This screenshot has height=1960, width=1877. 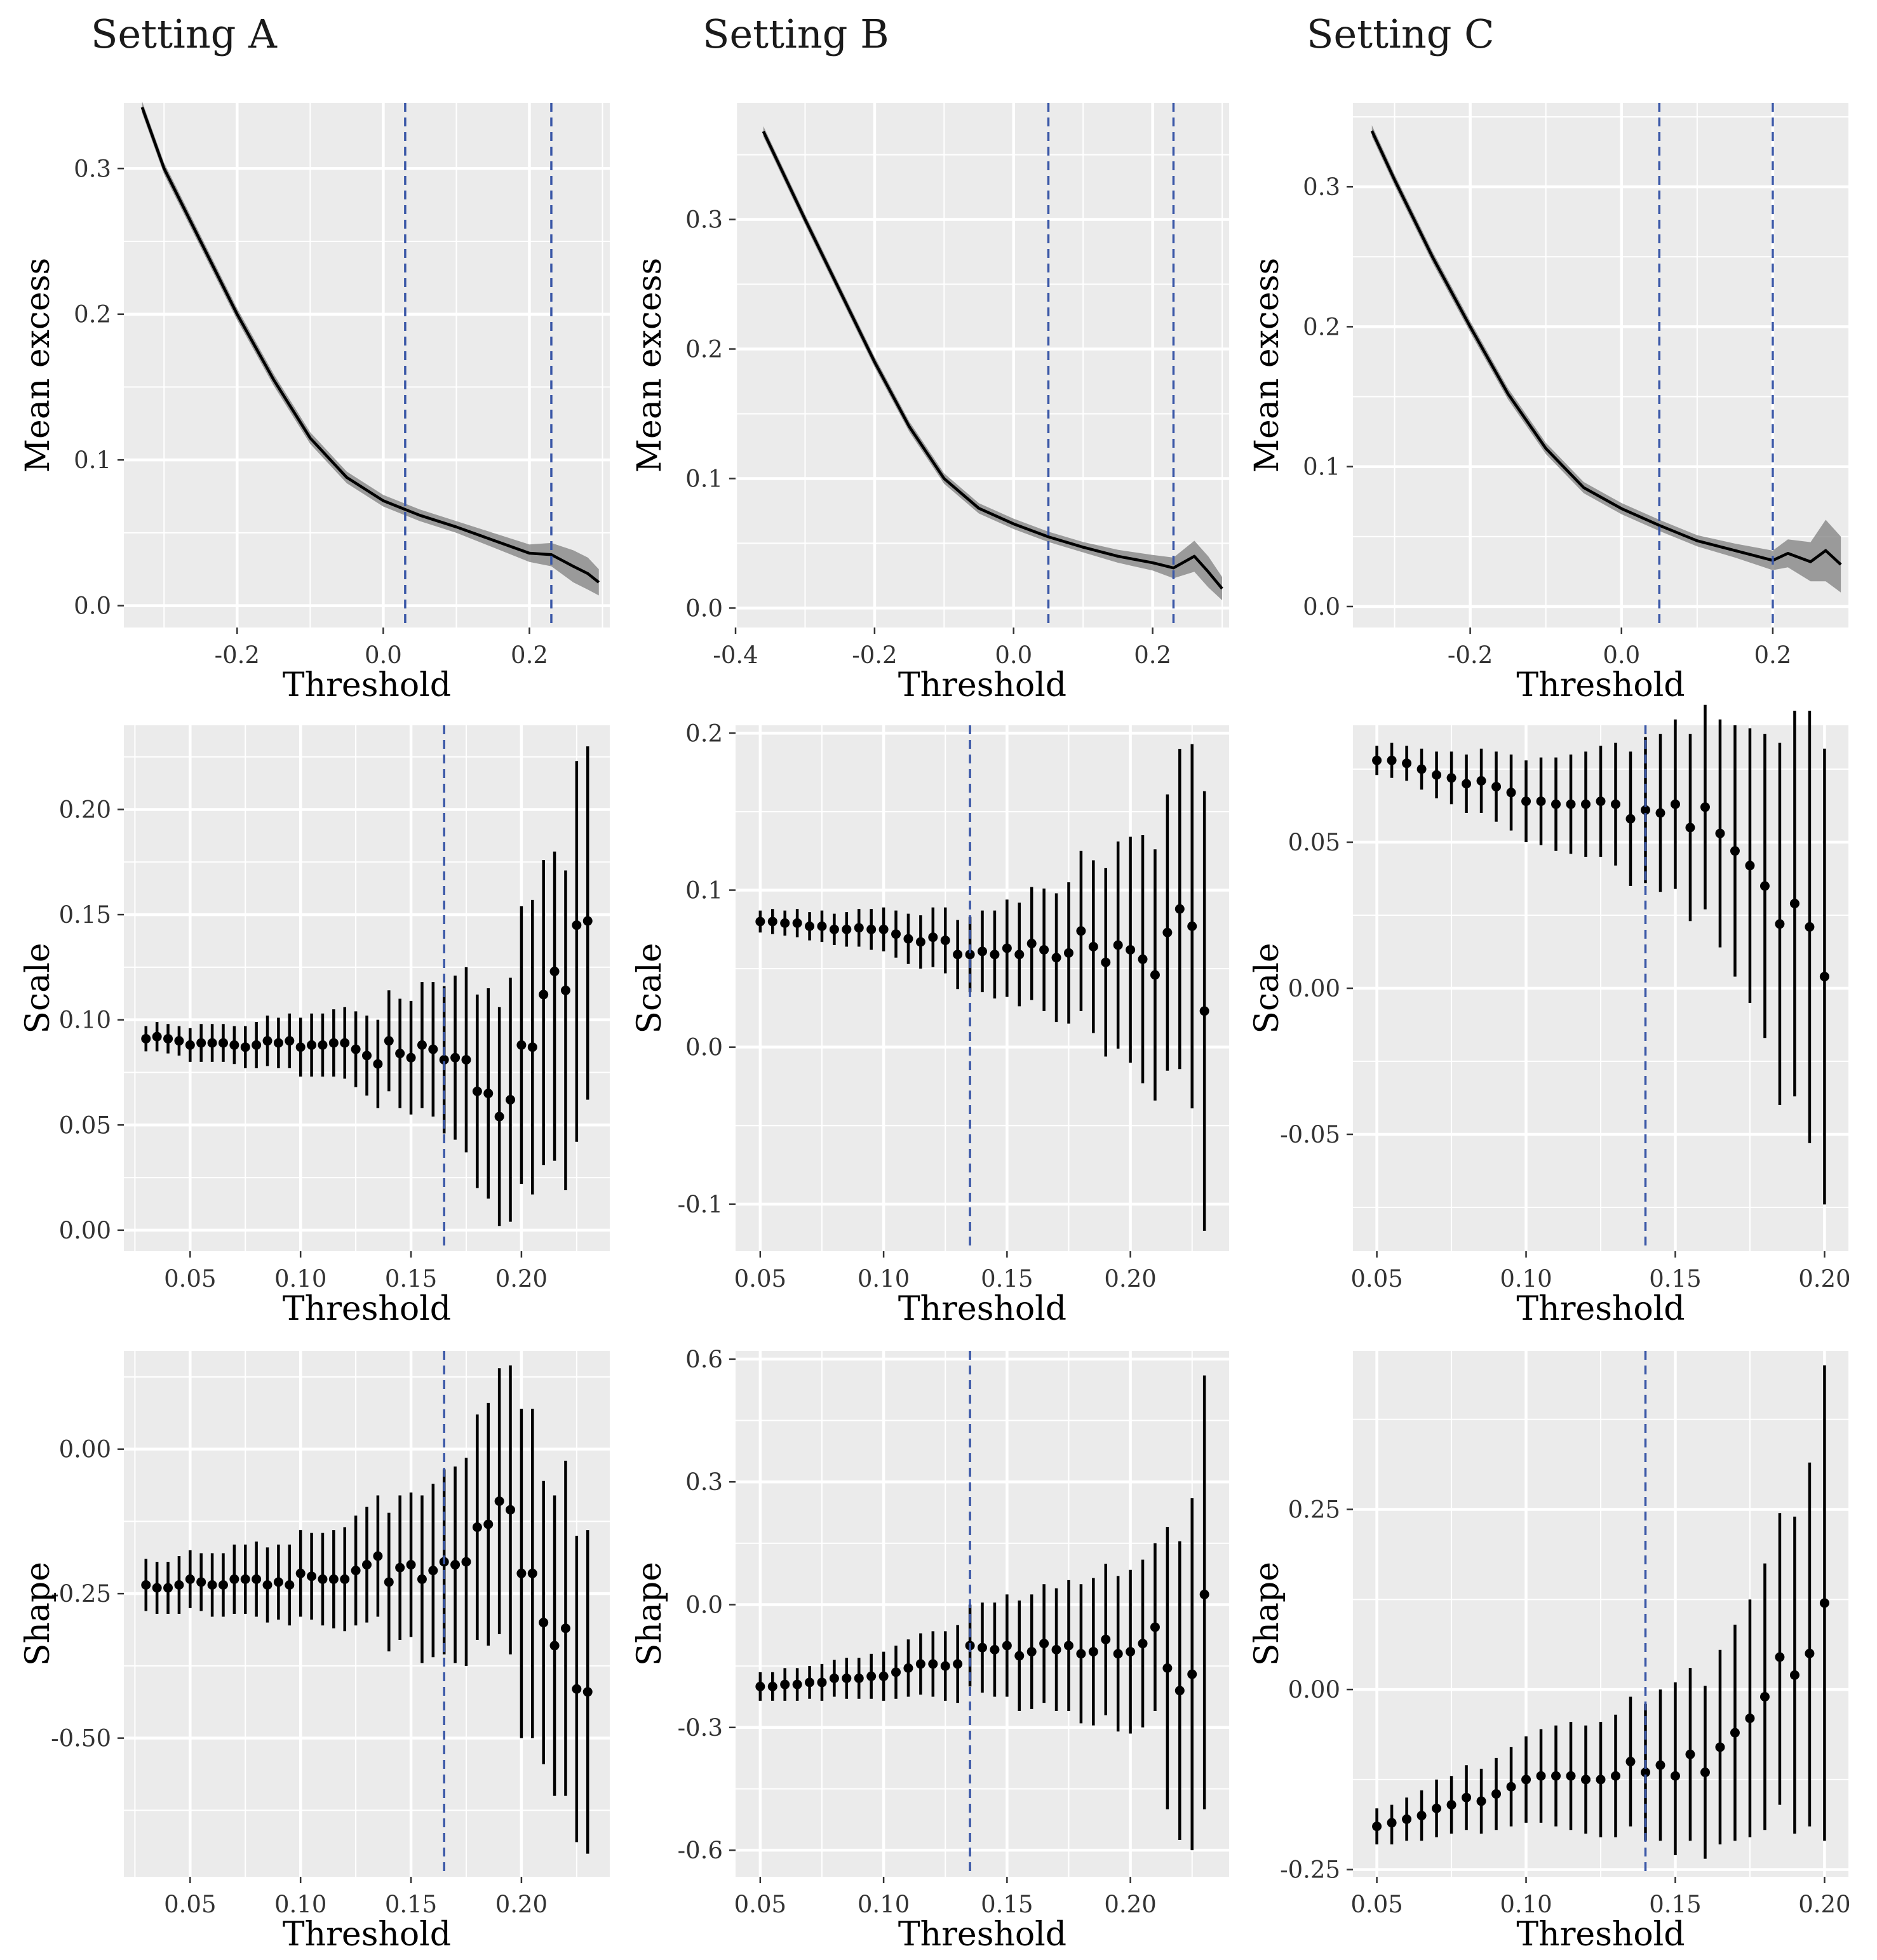 What do you see at coordinates (1310, 1134) in the screenshot?
I see `y-tick-label: -0.05` at bounding box center [1310, 1134].